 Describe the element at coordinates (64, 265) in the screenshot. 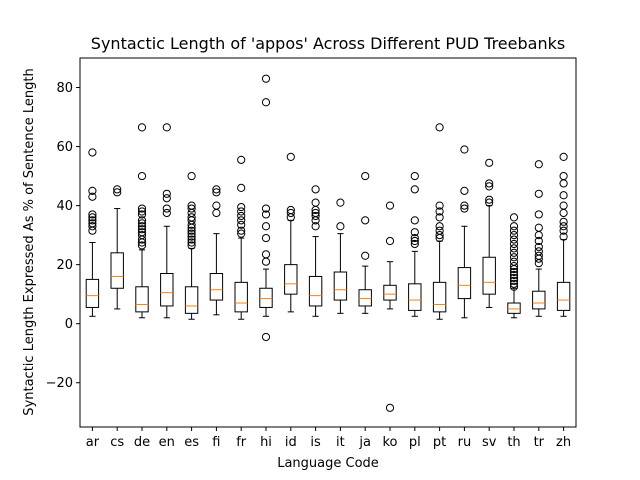

I see `y-tick-label-20: 20` at that location.